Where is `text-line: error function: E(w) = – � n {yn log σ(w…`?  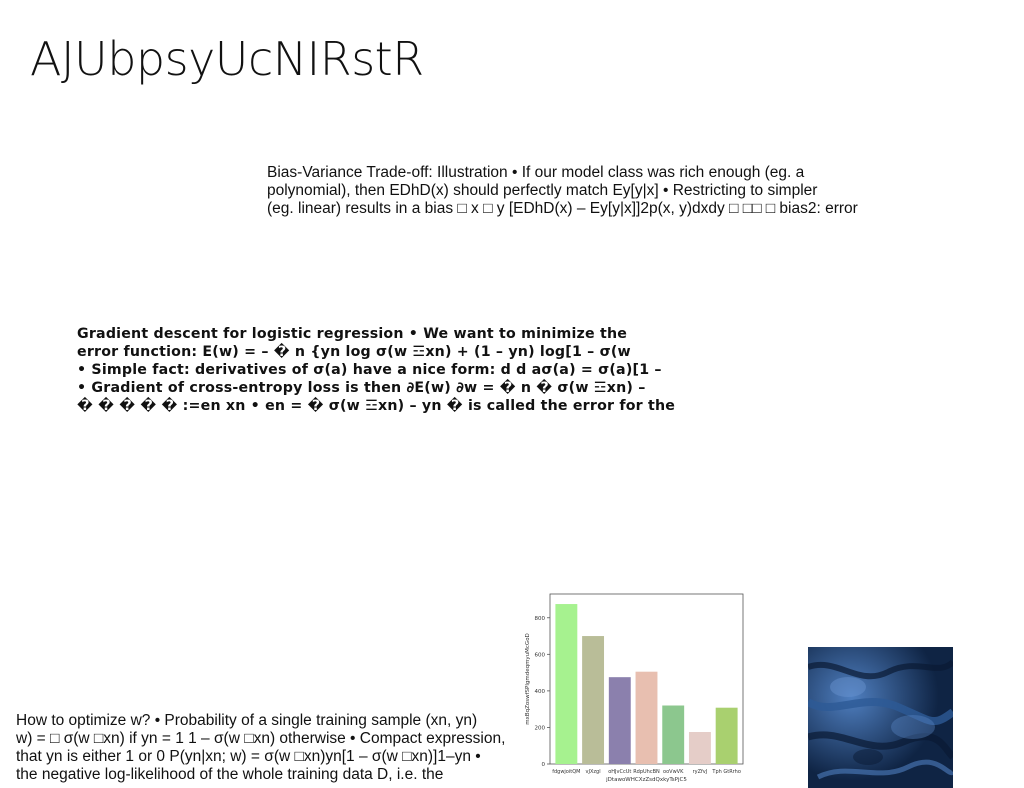
text-line: error function: E(w) = – � n {yn log σ(w… is located at coordinates (354, 352).